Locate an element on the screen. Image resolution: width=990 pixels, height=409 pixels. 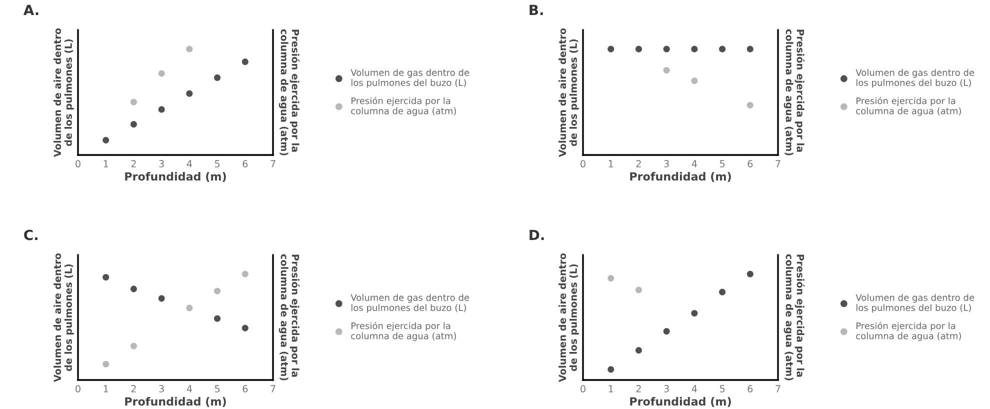
chart-title: C. is located at coordinates (31, 235).